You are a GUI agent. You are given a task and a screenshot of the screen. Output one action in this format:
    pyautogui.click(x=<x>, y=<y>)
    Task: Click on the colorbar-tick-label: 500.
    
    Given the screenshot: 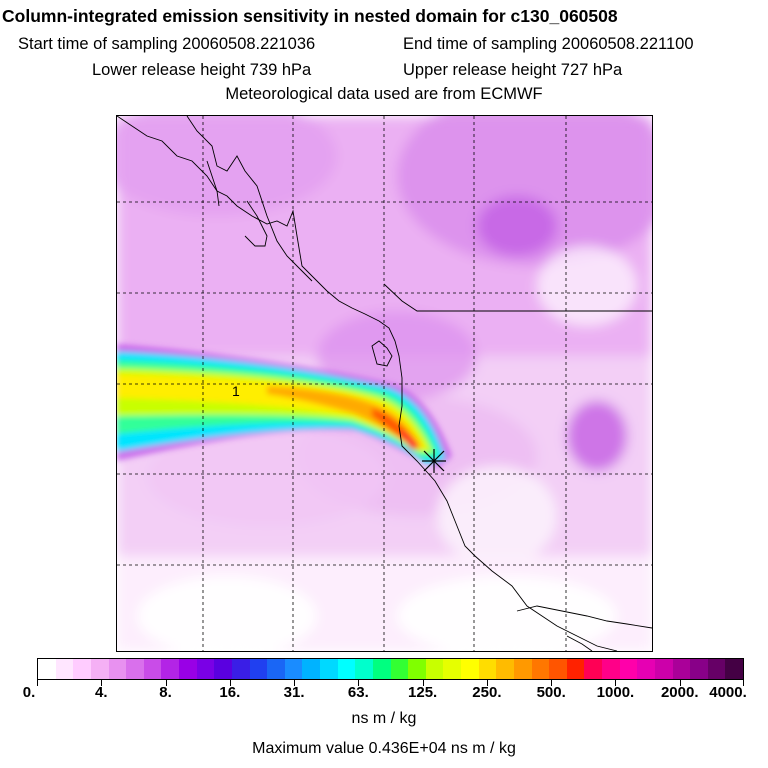 What is the action you would take?
    pyautogui.click(x=551, y=692)
    